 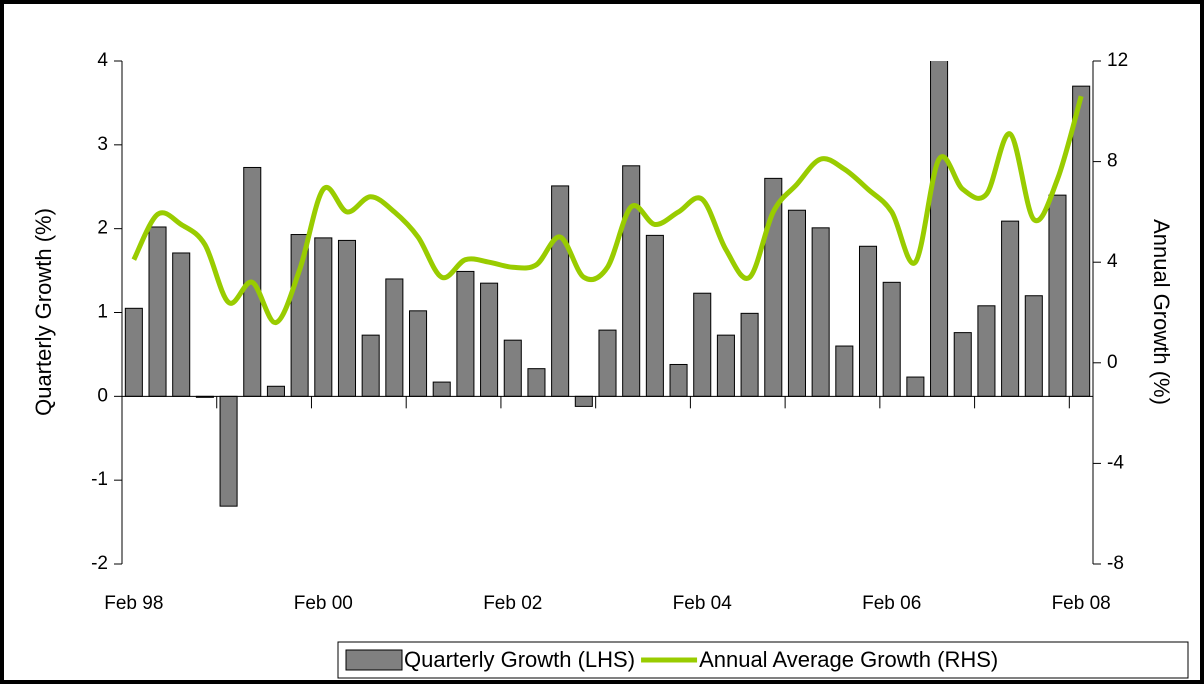 What do you see at coordinates (512, 603) in the screenshot?
I see `x-tick-label: Feb 02` at bounding box center [512, 603].